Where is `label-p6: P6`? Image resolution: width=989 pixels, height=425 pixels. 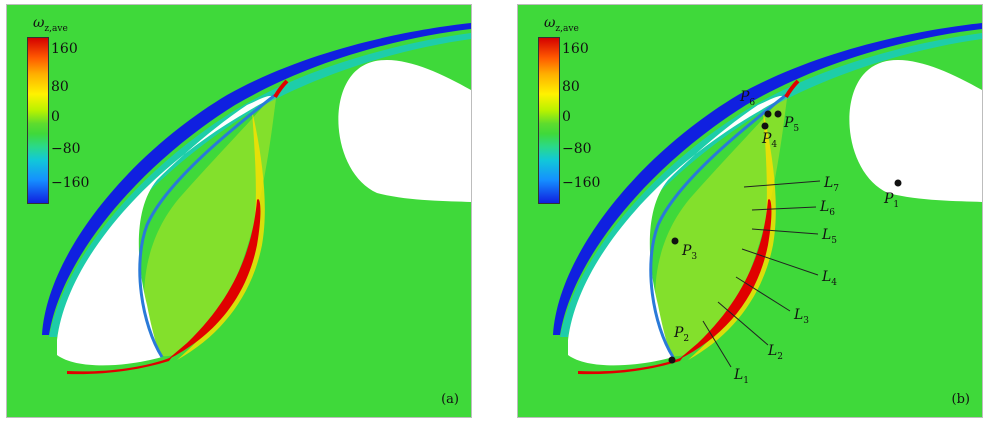 label-p6: P6 is located at coordinates (748, 98).